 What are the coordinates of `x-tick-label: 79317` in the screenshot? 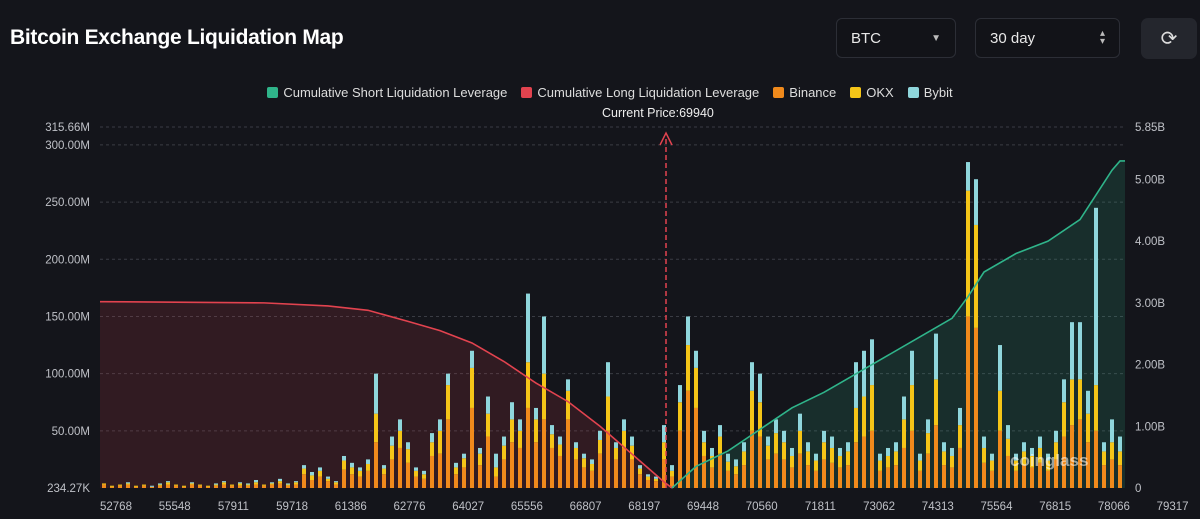 It's located at (1173, 507).